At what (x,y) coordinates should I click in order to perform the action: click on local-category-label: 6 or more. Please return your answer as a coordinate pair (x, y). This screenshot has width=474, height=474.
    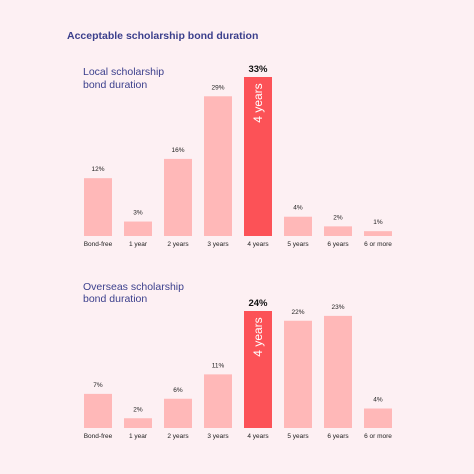
    Looking at the image, I should click on (378, 244).